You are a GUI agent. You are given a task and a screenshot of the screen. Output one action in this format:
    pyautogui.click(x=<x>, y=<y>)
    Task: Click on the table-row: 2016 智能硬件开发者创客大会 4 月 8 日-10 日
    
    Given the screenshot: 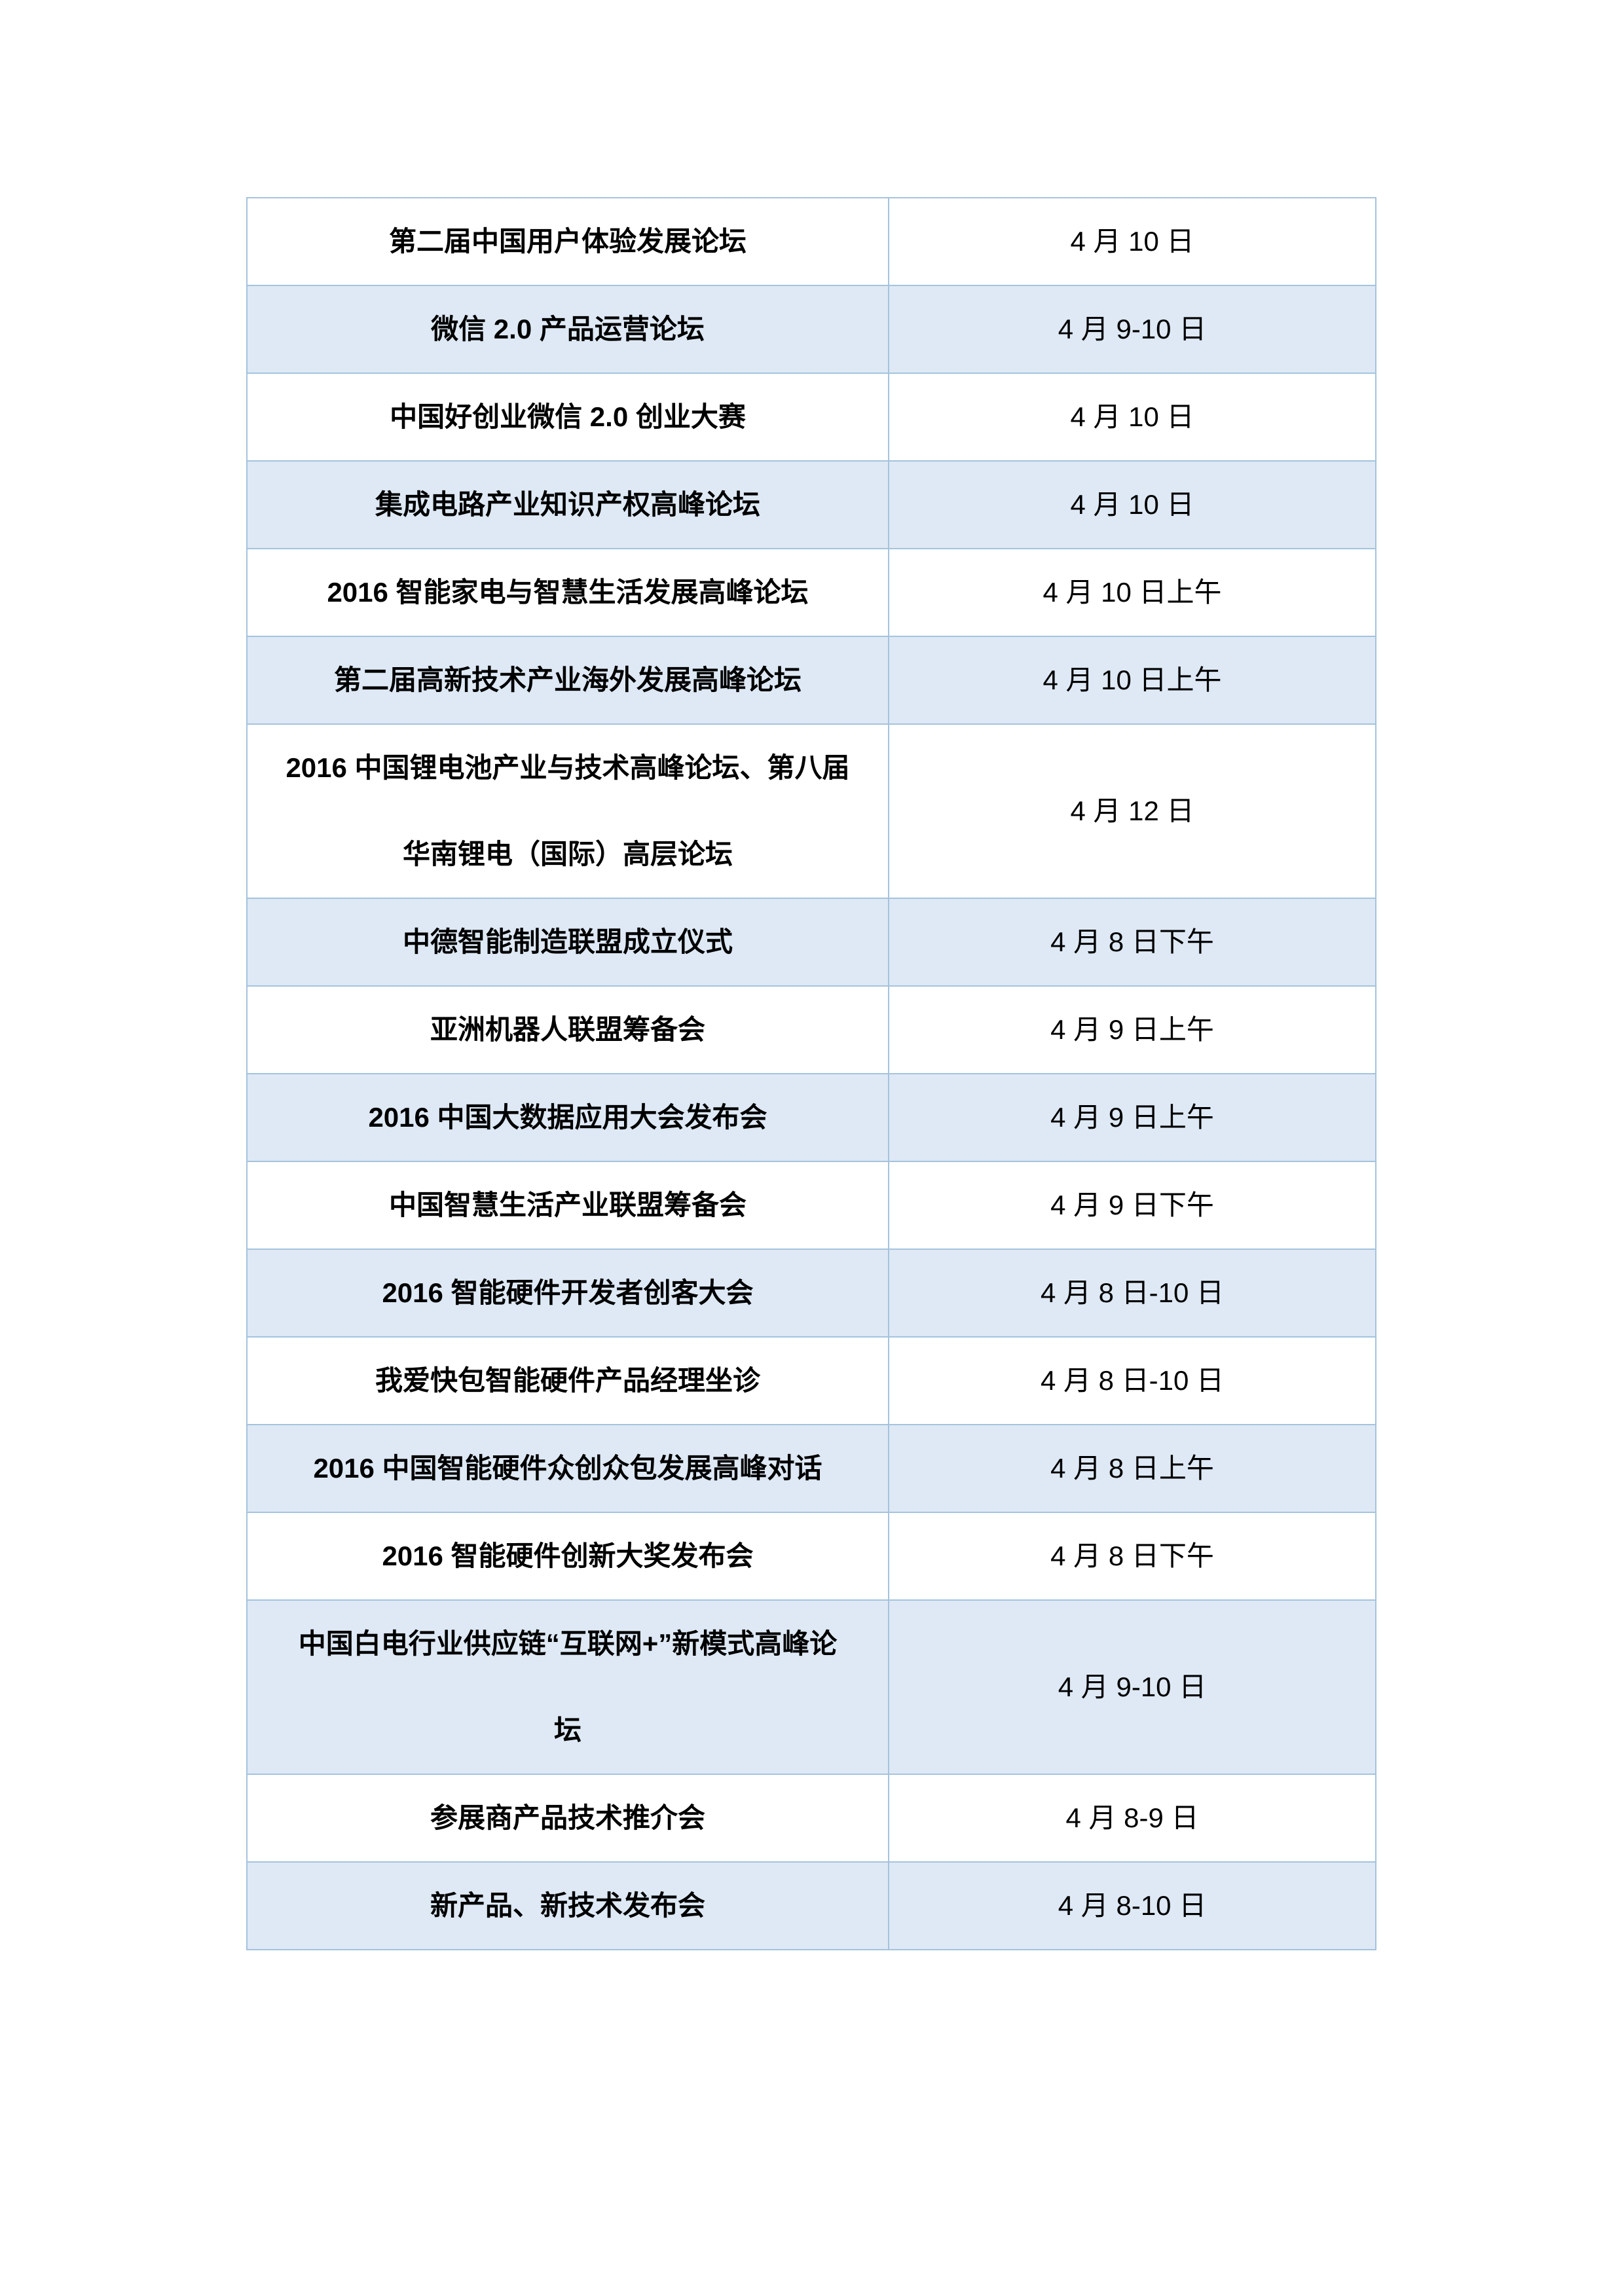 What is the action you would take?
    pyautogui.click(x=811, y=1293)
    